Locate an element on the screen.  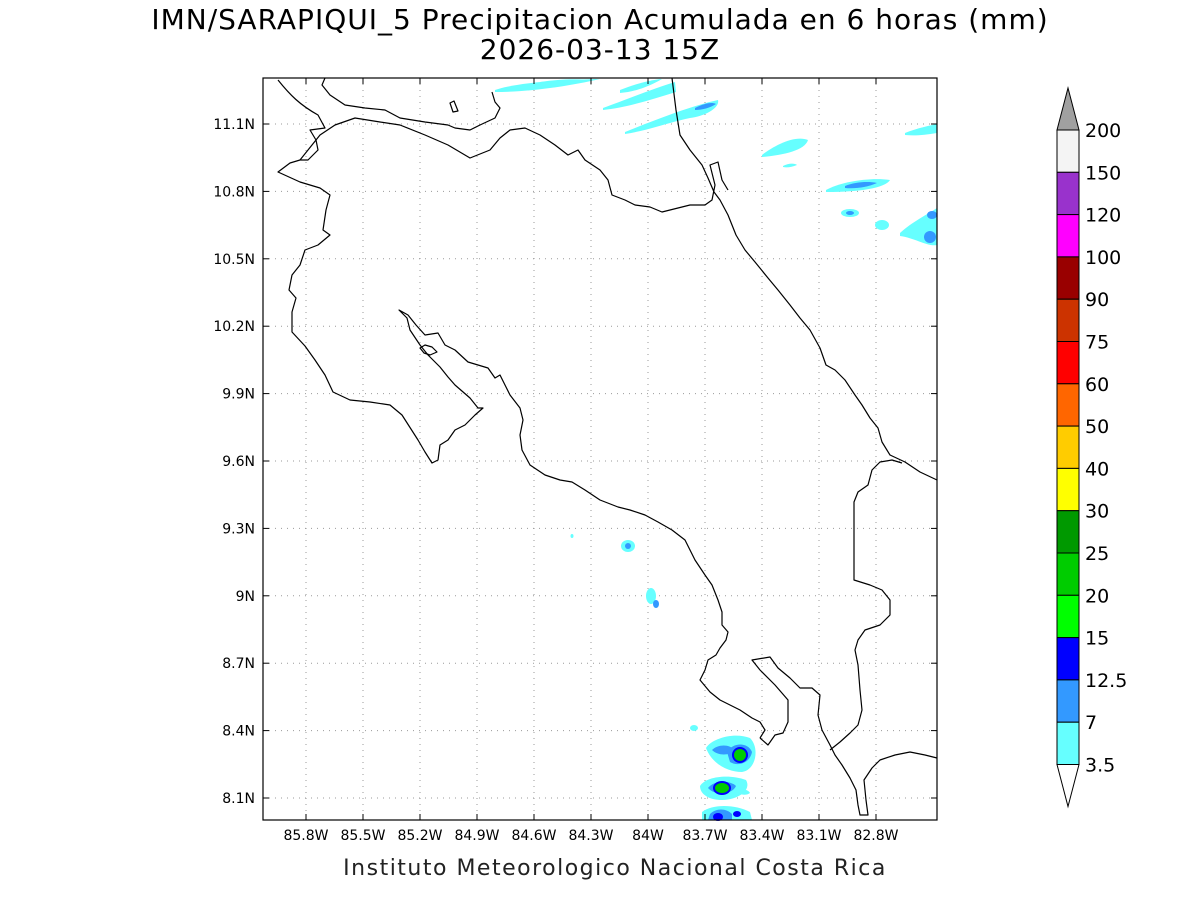
legend-label: 3.5 is located at coordinates (1100, 766).